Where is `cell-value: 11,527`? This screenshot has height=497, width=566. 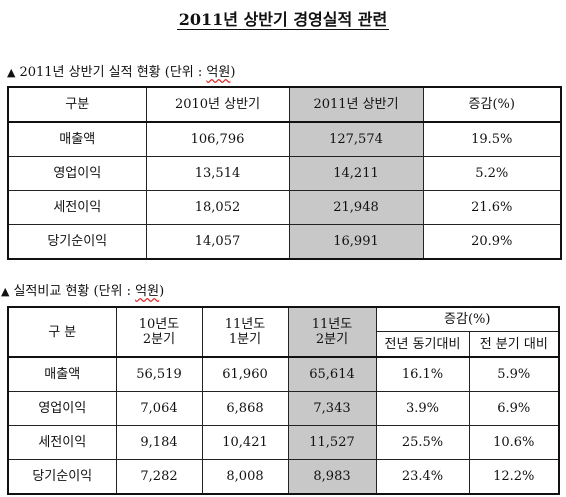 cell-value: 11,527 is located at coordinates (332, 442).